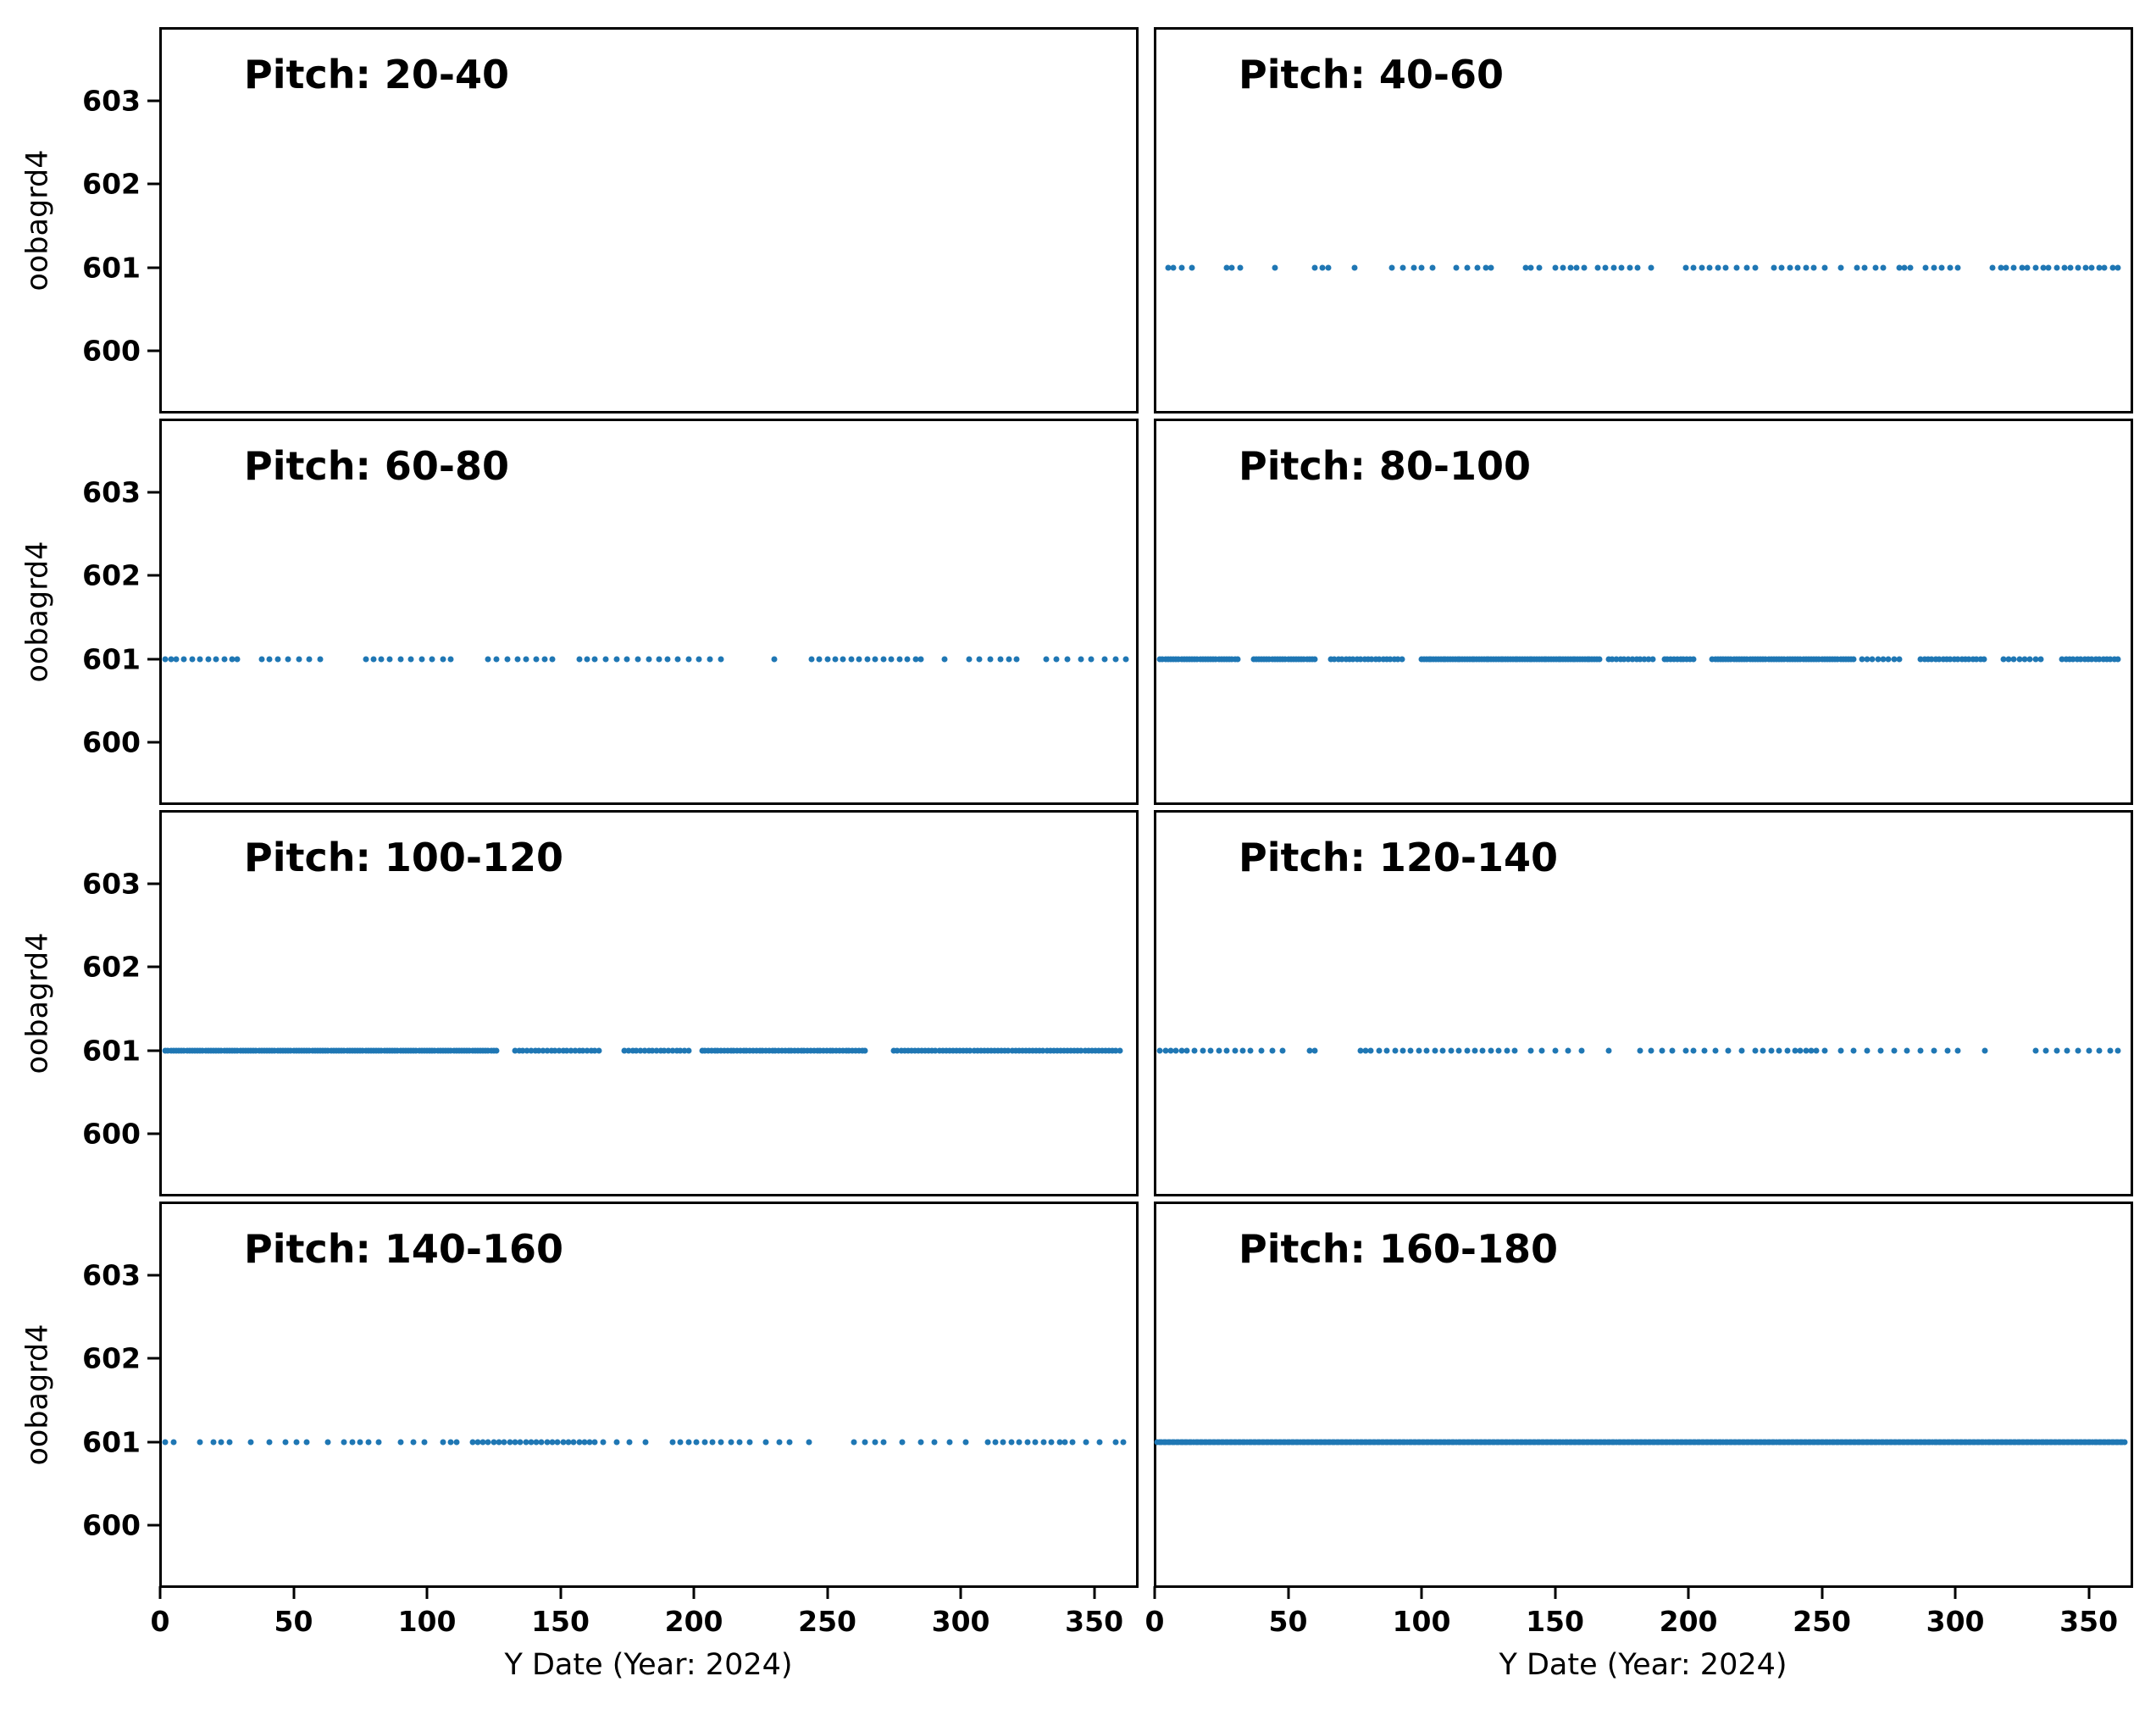 This screenshot has width=2156, height=1715. I want to click on y-tick-mark, so click(153, 883).